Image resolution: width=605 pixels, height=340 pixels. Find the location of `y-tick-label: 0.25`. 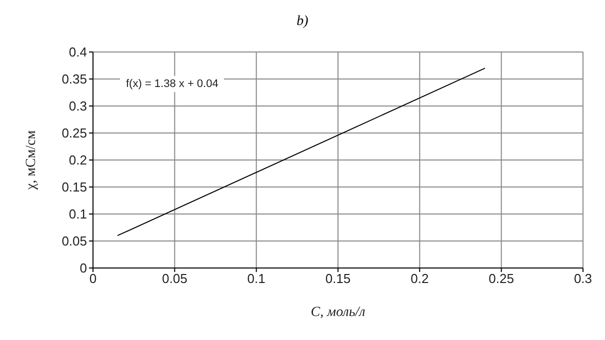

y-tick-label: 0.25 is located at coordinates (74, 133).